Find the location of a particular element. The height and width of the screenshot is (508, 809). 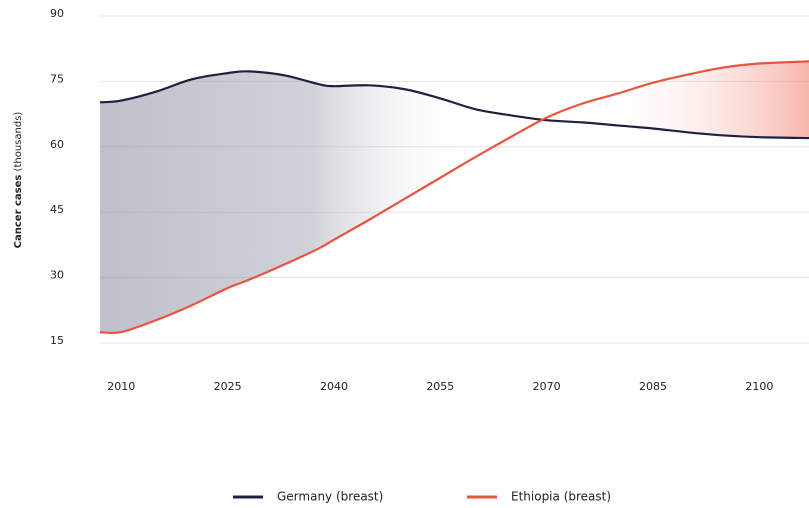

x-tick-label: 2070 is located at coordinates (547, 386).